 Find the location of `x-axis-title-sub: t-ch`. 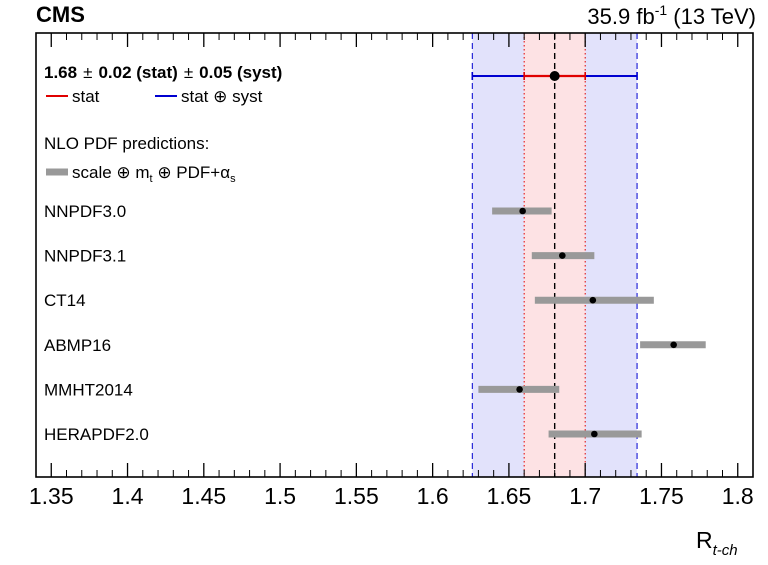

x-axis-title-sub: t-ch is located at coordinates (725, 550).